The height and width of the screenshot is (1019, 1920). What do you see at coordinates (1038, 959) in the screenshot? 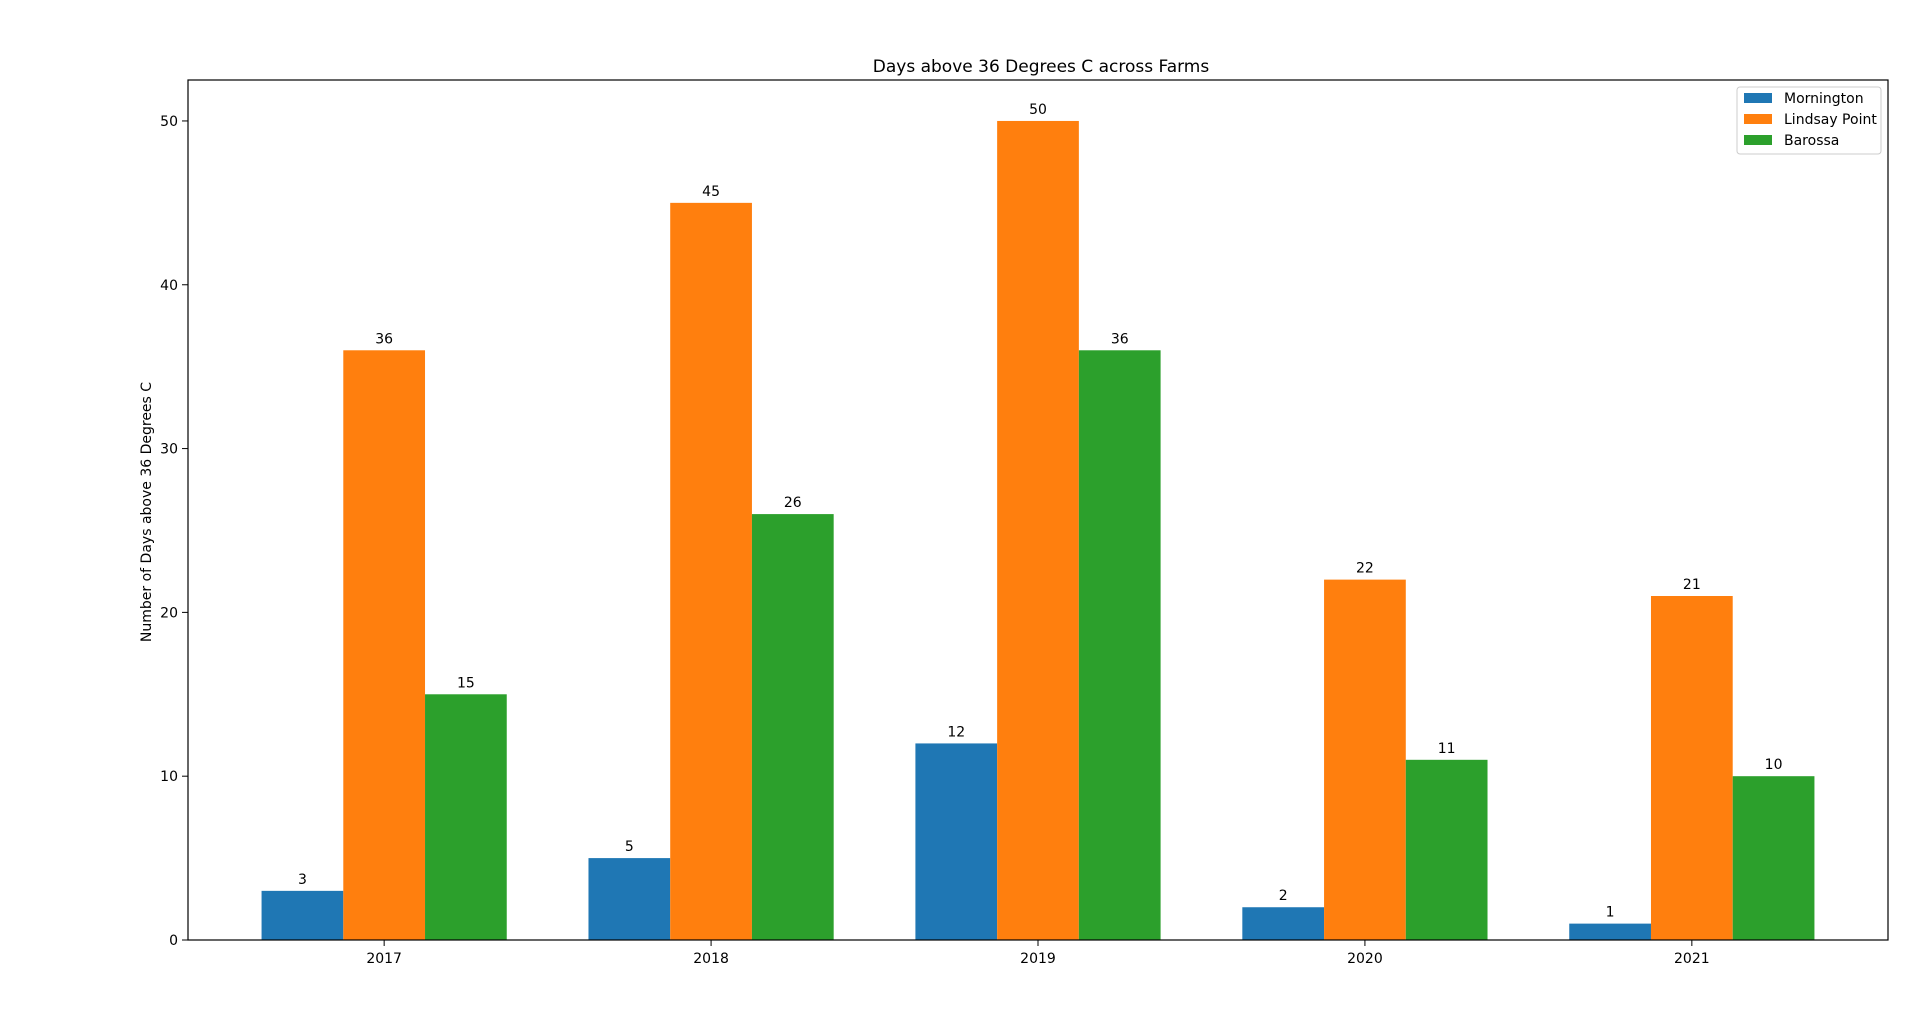
I see `x-tick-label: 2019` at bounding box center [1038, 959].